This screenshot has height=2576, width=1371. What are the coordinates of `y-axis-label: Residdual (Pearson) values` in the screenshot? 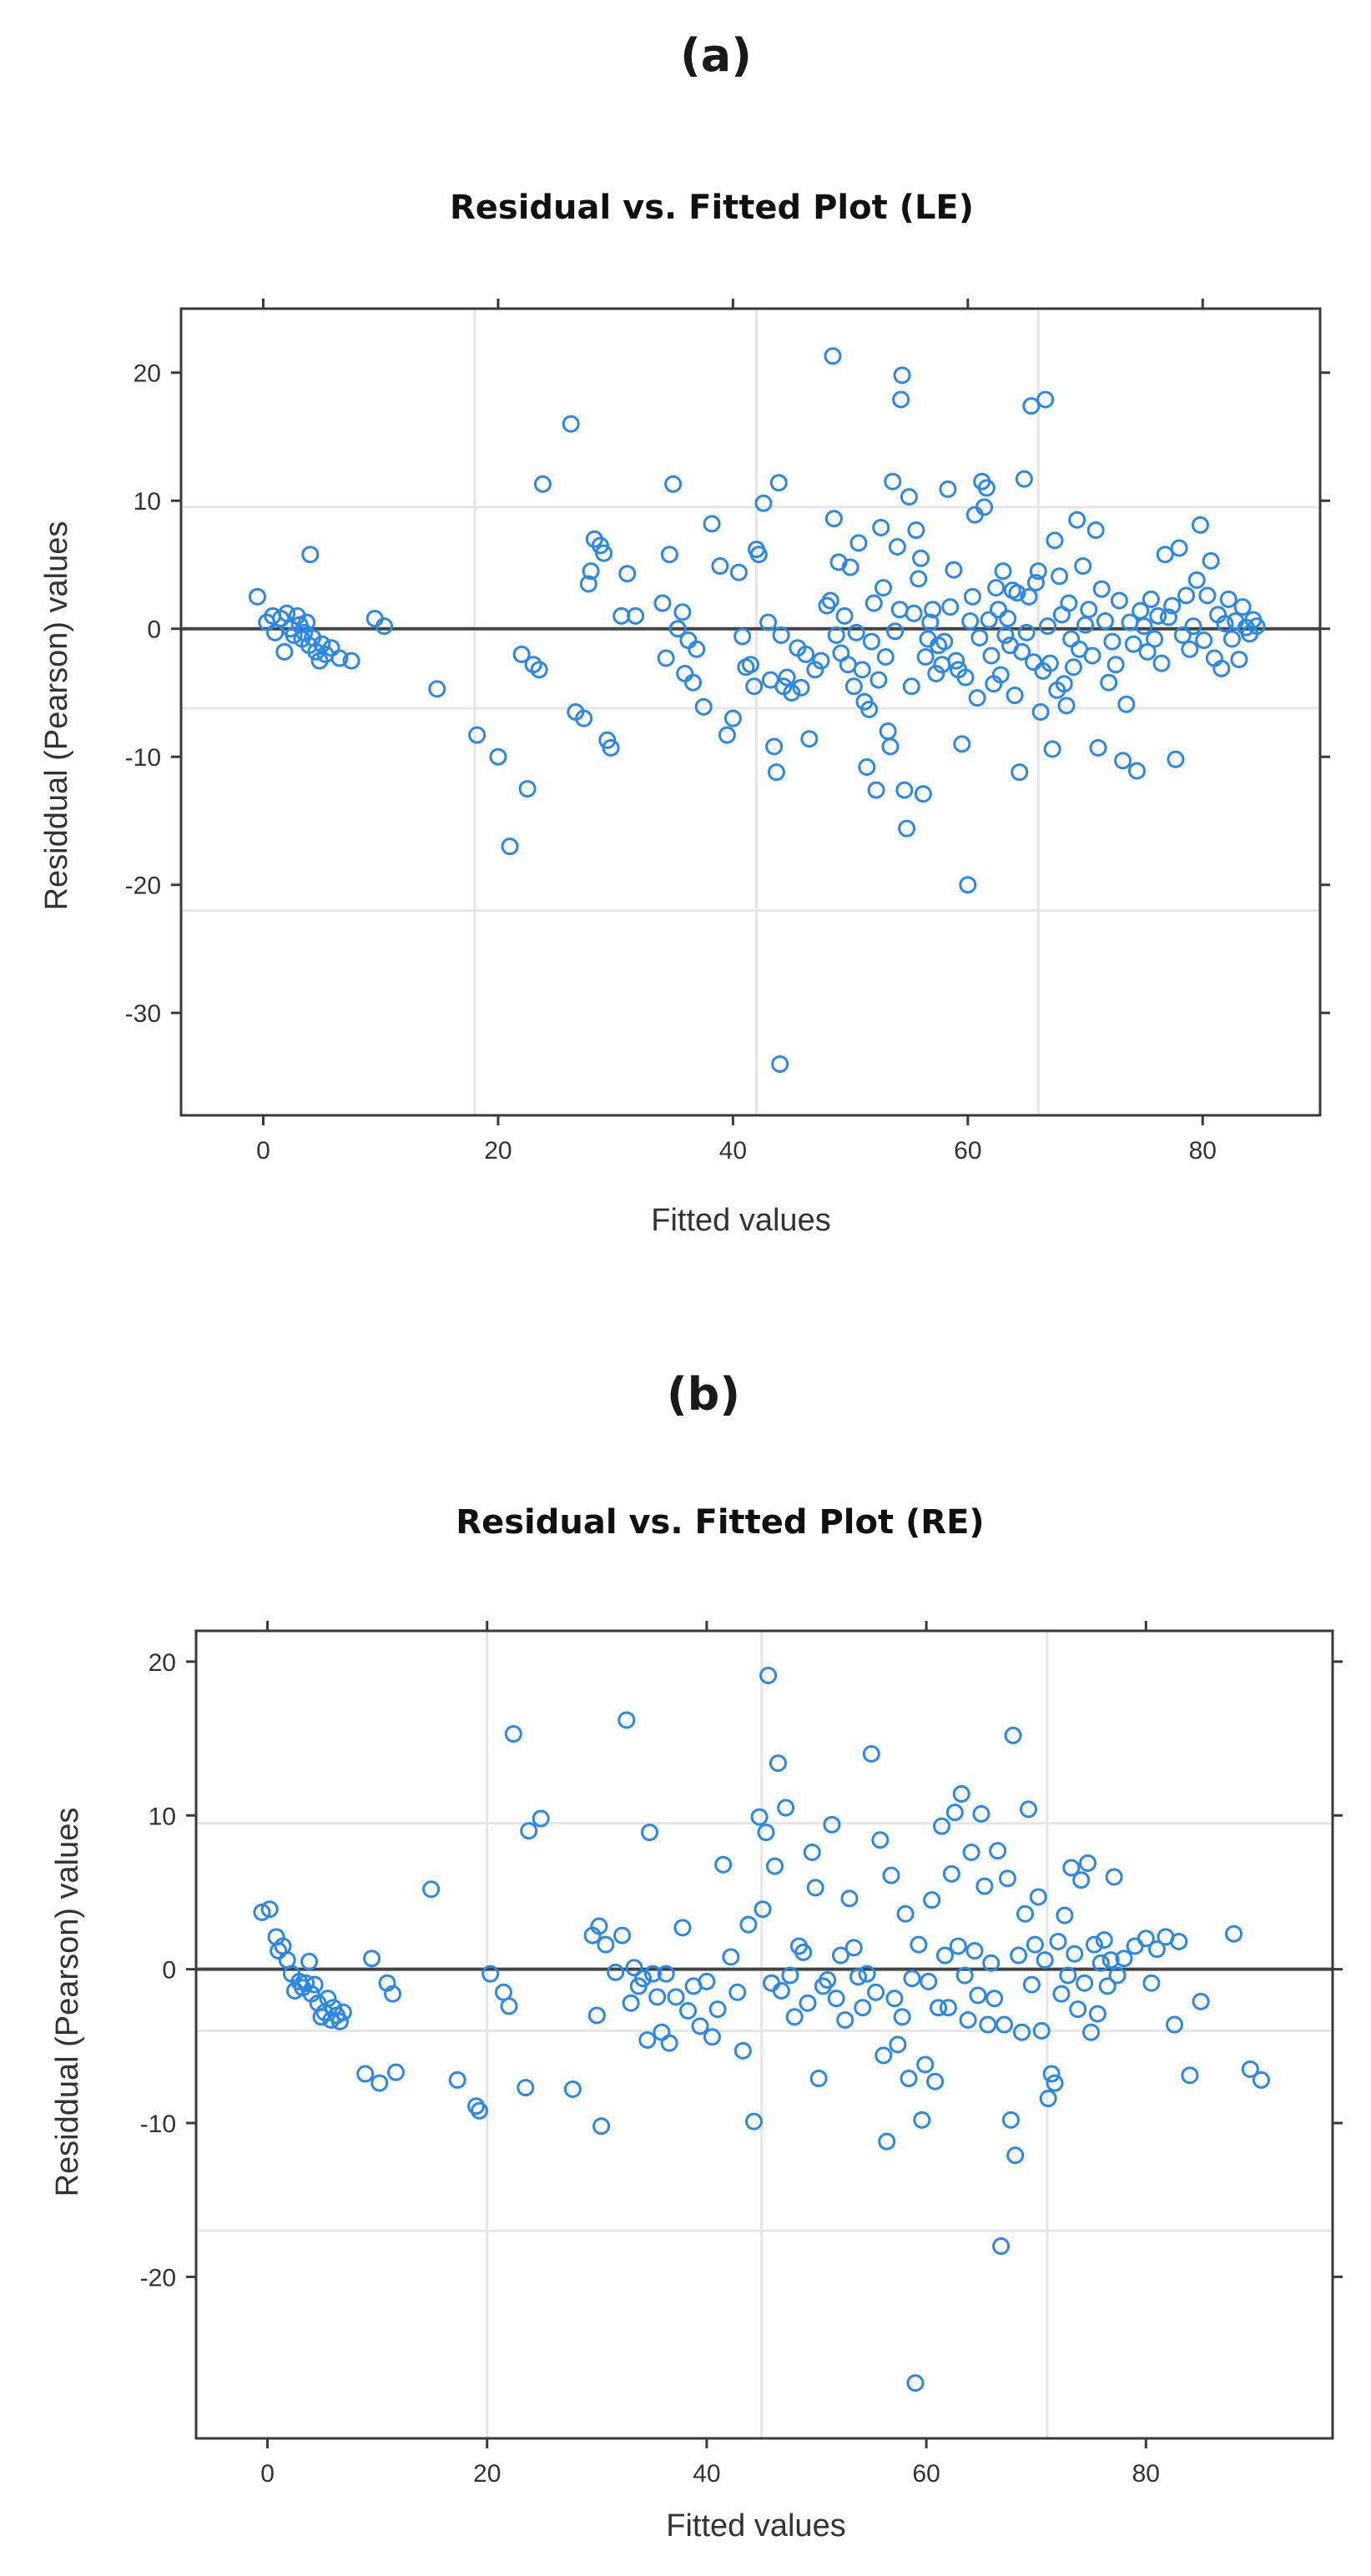 It's located at (56, 716).